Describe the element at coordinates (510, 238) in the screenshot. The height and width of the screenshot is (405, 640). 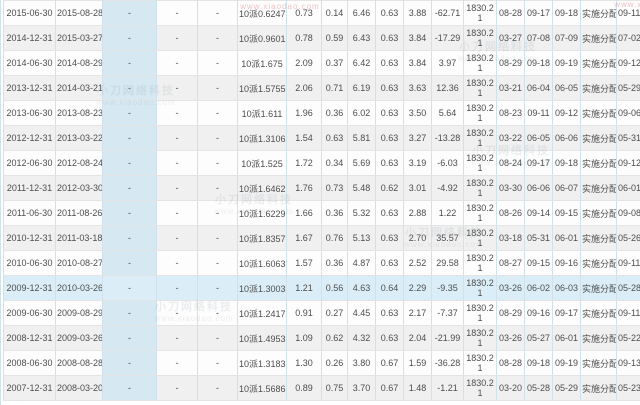
I see `date-cell: 03-18` at that location.